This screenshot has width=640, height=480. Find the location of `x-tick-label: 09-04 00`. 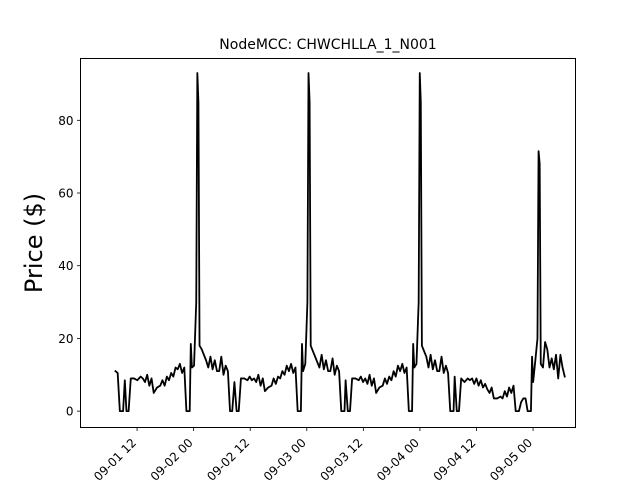

x-tick-label: 09-04 00 is located at coordinates (398, 458).